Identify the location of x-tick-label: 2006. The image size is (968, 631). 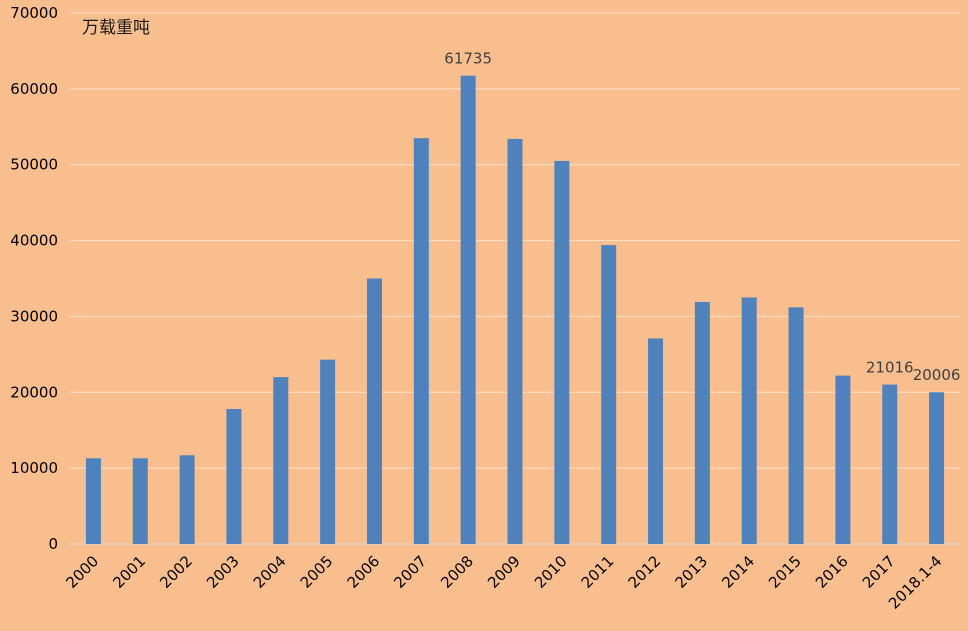
(364, 572).